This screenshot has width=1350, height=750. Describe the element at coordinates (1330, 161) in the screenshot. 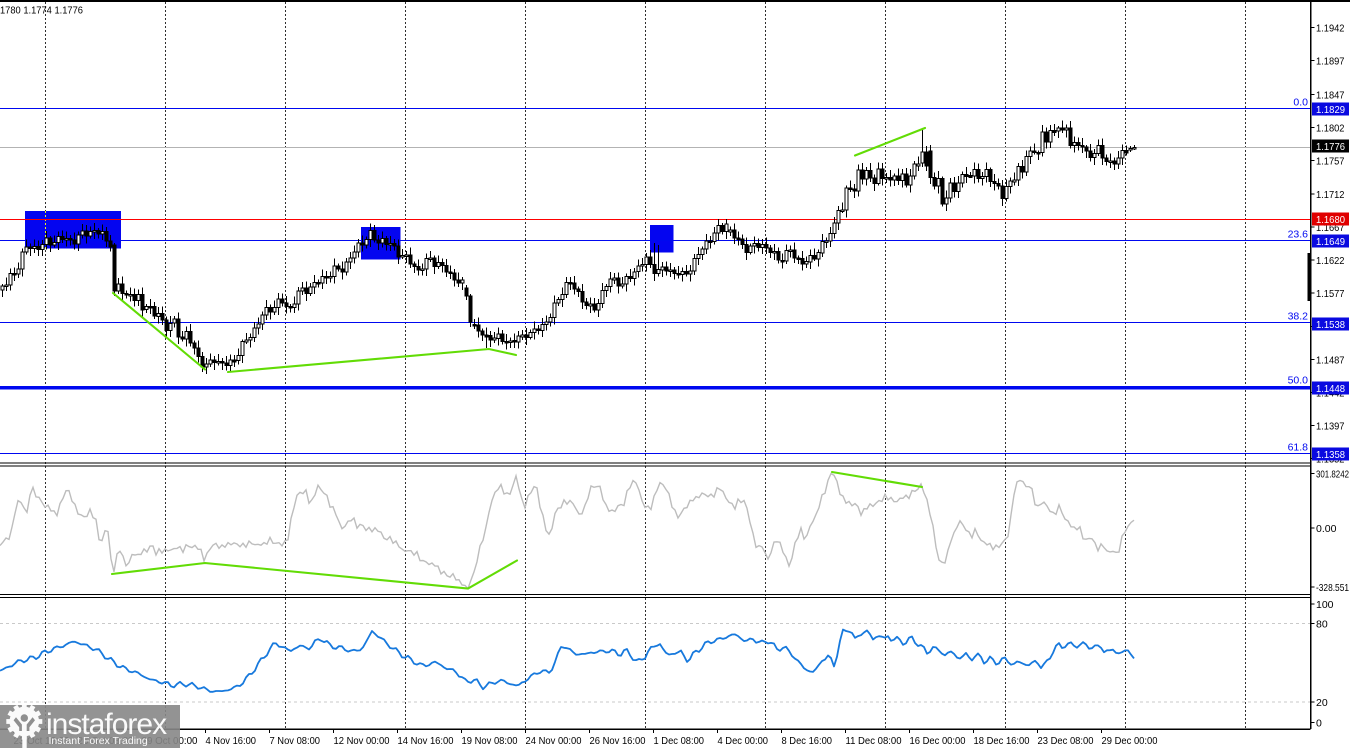

I see `svg-text: 1.1757` at that location.